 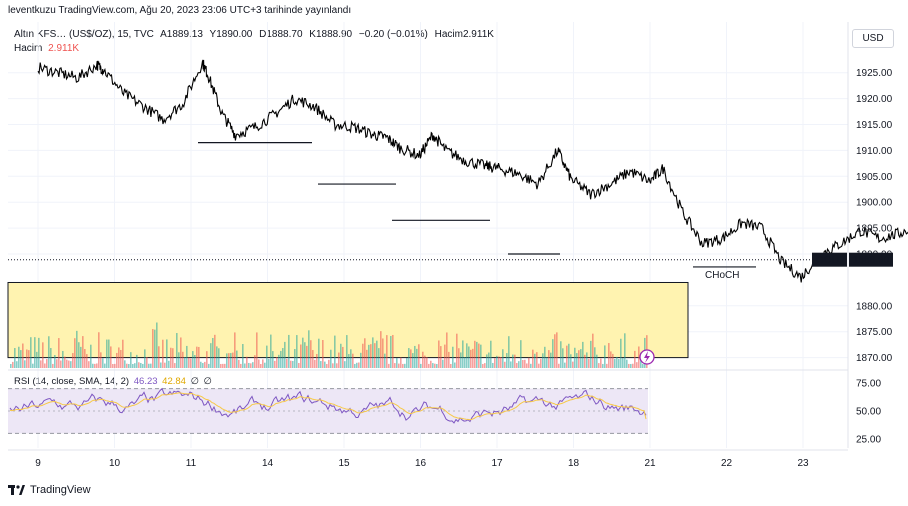 What do you see at coordinates (194, 381) in the screenshot?
I see `rsi-extra-1: ∅` at bounding box center [194, 381].